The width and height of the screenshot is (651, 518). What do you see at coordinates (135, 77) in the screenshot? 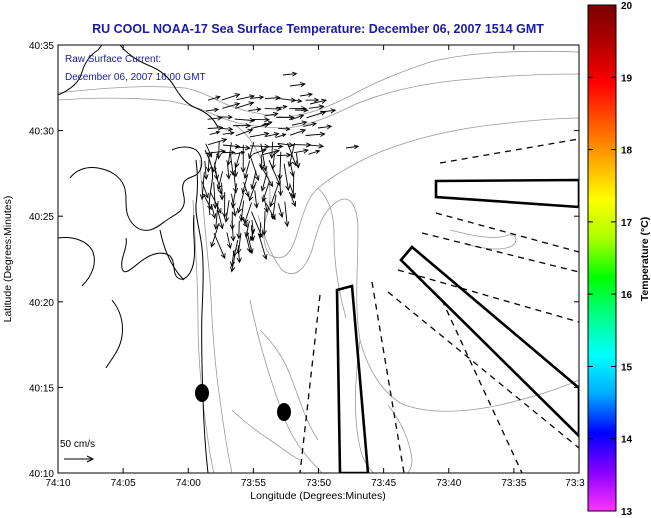
I see `current-annotation-line2: December 06, 2007 16:00 GMT` at bounding box center [135, 77].